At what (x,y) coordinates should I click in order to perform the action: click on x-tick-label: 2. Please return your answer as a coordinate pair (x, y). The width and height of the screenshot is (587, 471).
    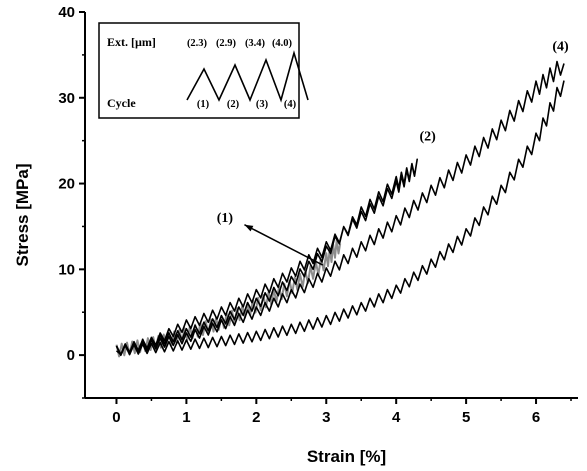
    Looking at the image, I should click on (256, 417).